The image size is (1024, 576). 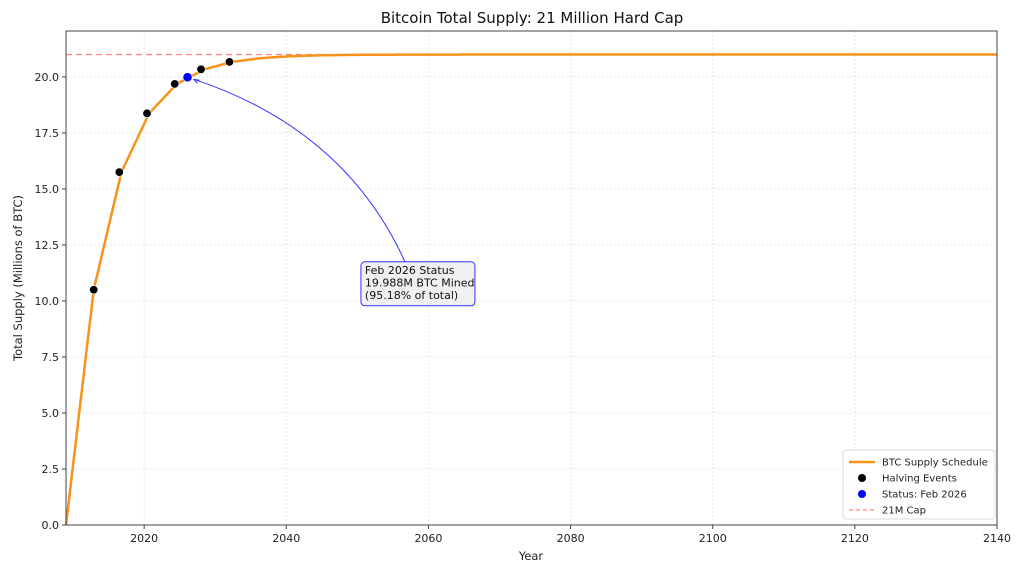 What do you see at coordinates (144, 538) in the screenshot?
I see `x-tick-label: 2020` at bounding box center [144, 538].